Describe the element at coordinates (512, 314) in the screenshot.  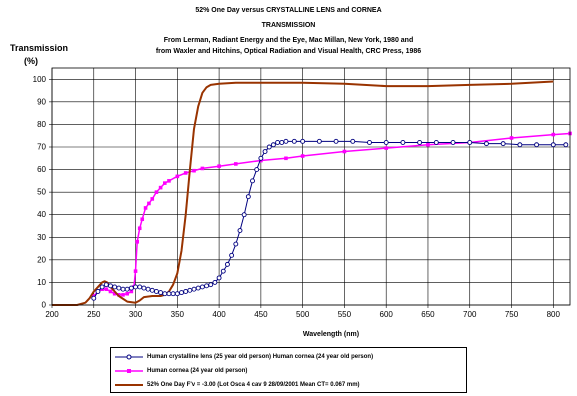
I see `x-tick-label: 750` at that location.